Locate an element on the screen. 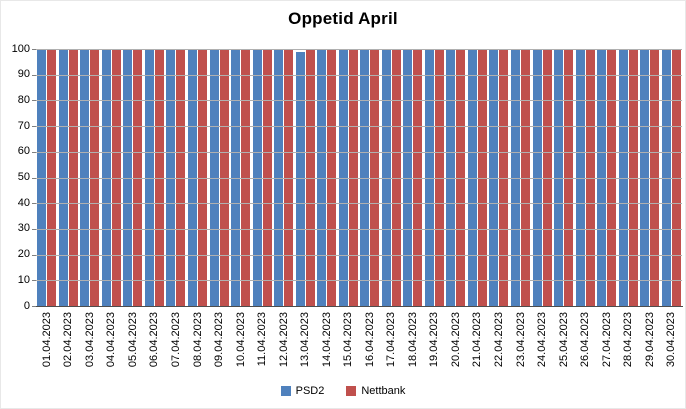  x-axis-label: 21.04.2023 is located at coordinates (477, 340).